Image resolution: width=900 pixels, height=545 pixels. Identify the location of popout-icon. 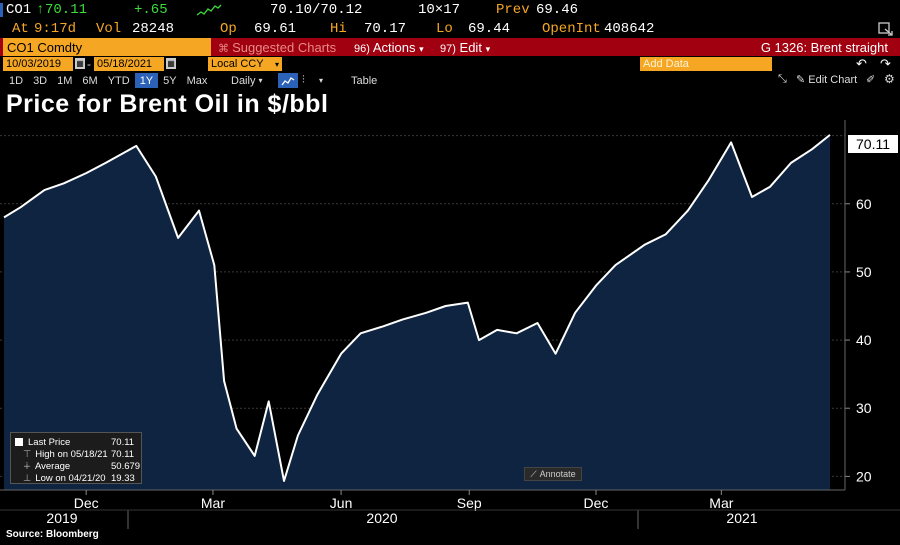
(886, 29).